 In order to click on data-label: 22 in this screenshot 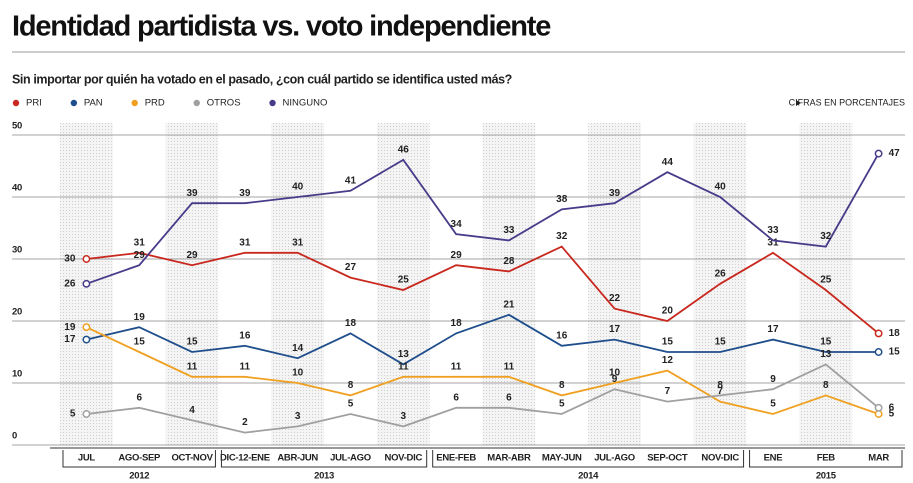, I will do `click(615, 298)`.